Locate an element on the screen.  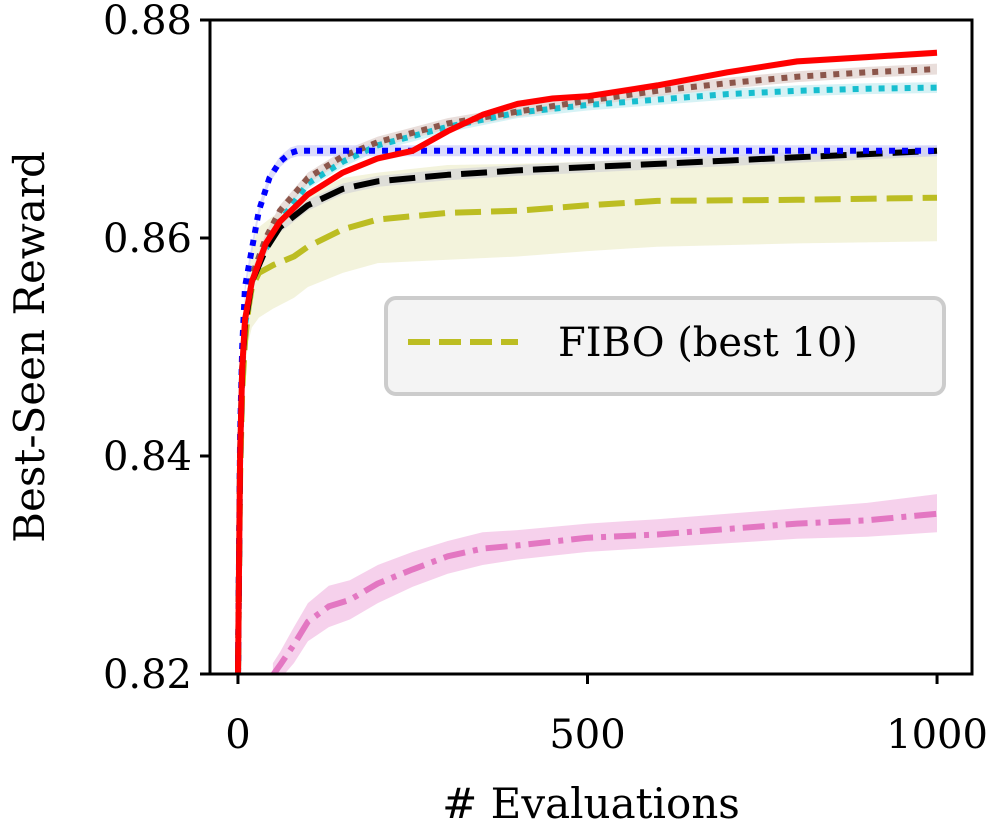
band-series-magenta is located at coordinates (604, 584).